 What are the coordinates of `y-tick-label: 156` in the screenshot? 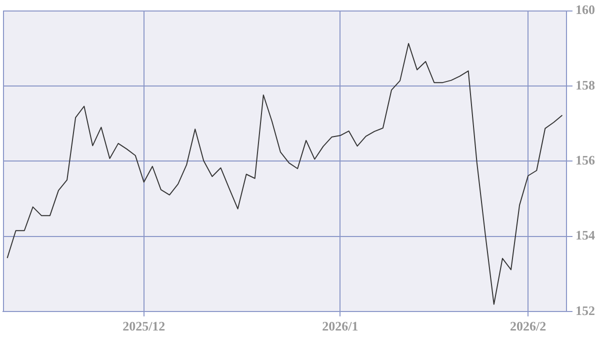 It's located at (586, 160).